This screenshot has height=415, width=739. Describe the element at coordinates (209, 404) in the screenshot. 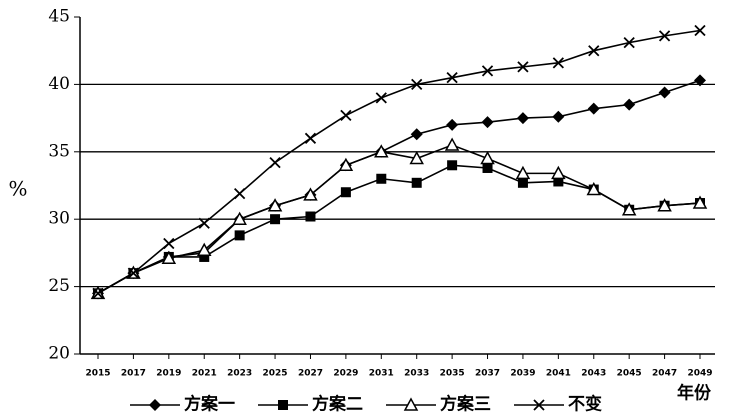

I see `legend-label: 方案一` at that location.